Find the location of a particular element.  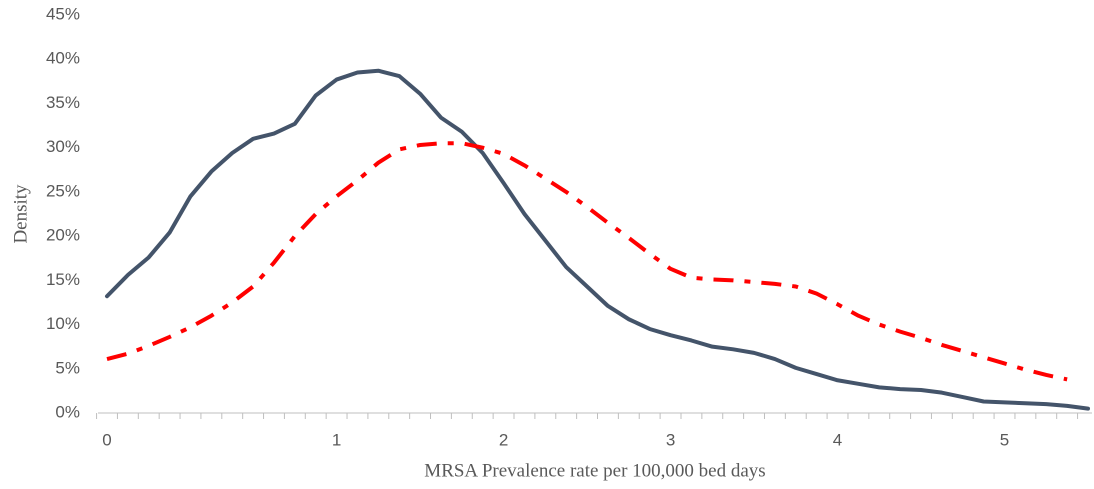

y-tick-label: 45% is located at coordinates (63, 13).